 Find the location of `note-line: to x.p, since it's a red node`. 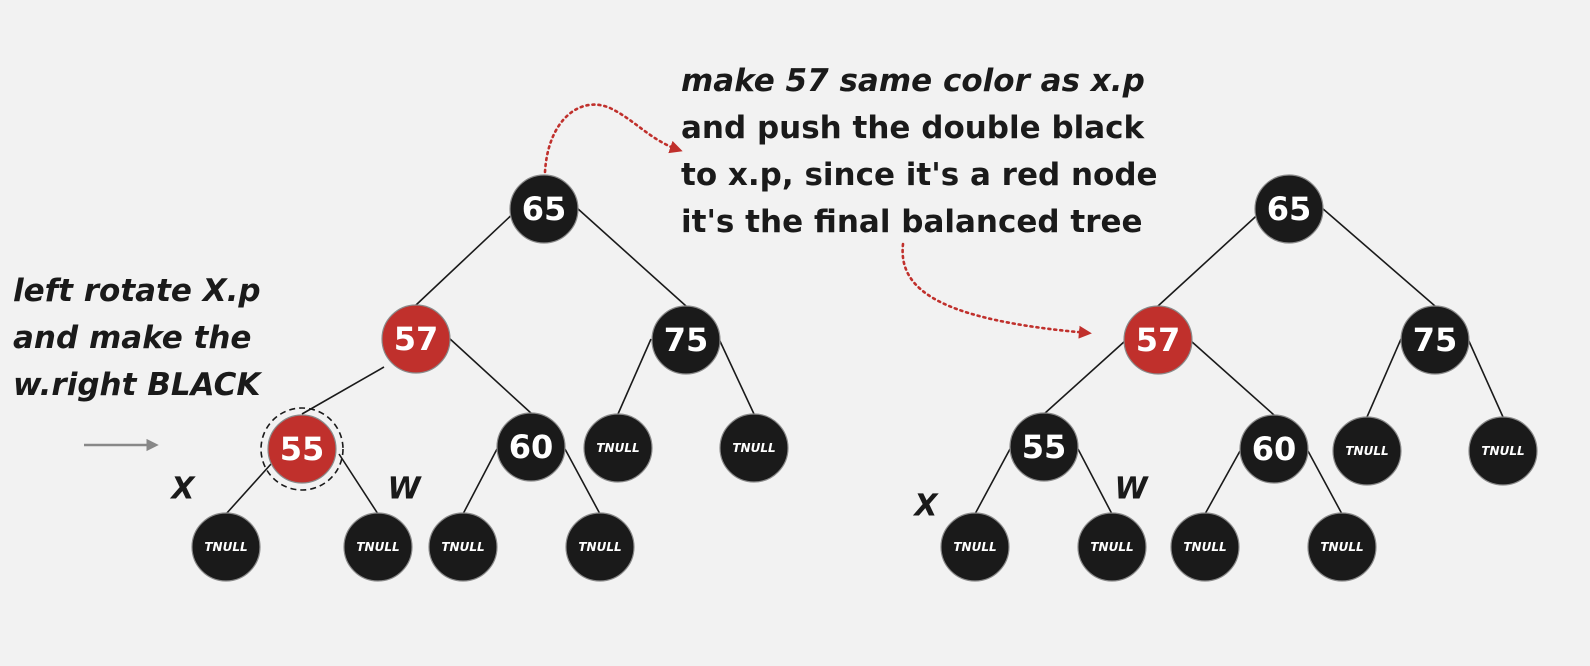

note-line: to x.p, since it's a red node is located at coordinates (919, 175).